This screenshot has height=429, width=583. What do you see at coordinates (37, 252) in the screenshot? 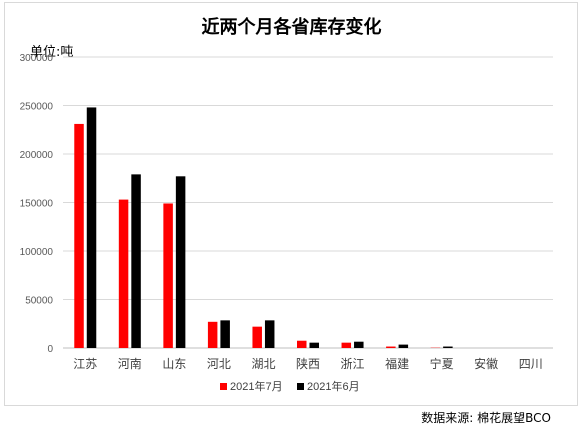
I see `y-tick-label: 100000` at bounding box center [37, 252].